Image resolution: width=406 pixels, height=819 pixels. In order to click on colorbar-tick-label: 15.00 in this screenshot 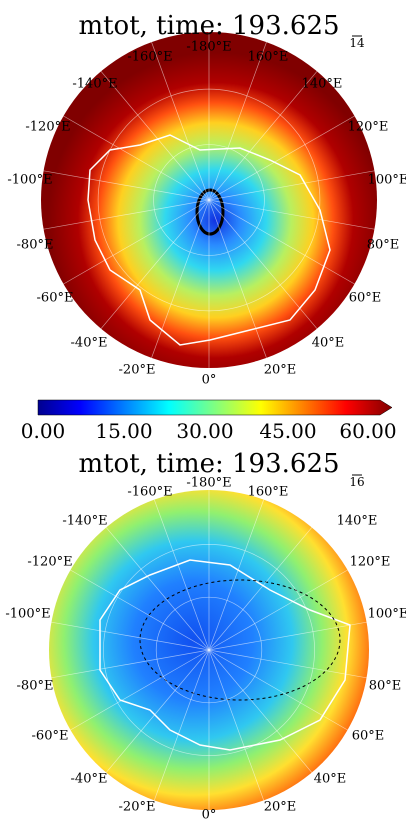, I will do `click(123, 431)`.